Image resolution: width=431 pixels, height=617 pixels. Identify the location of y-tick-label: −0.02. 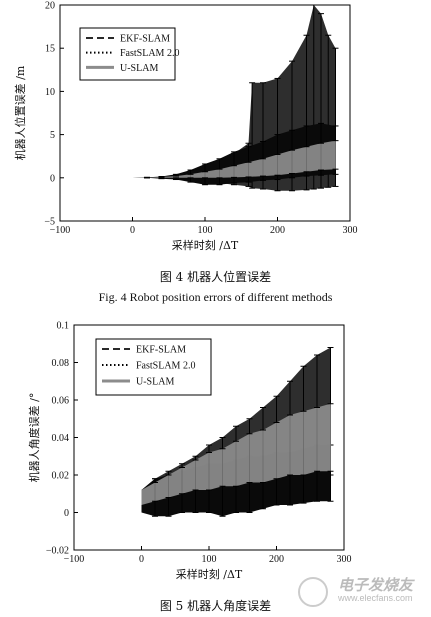
(57, 551).